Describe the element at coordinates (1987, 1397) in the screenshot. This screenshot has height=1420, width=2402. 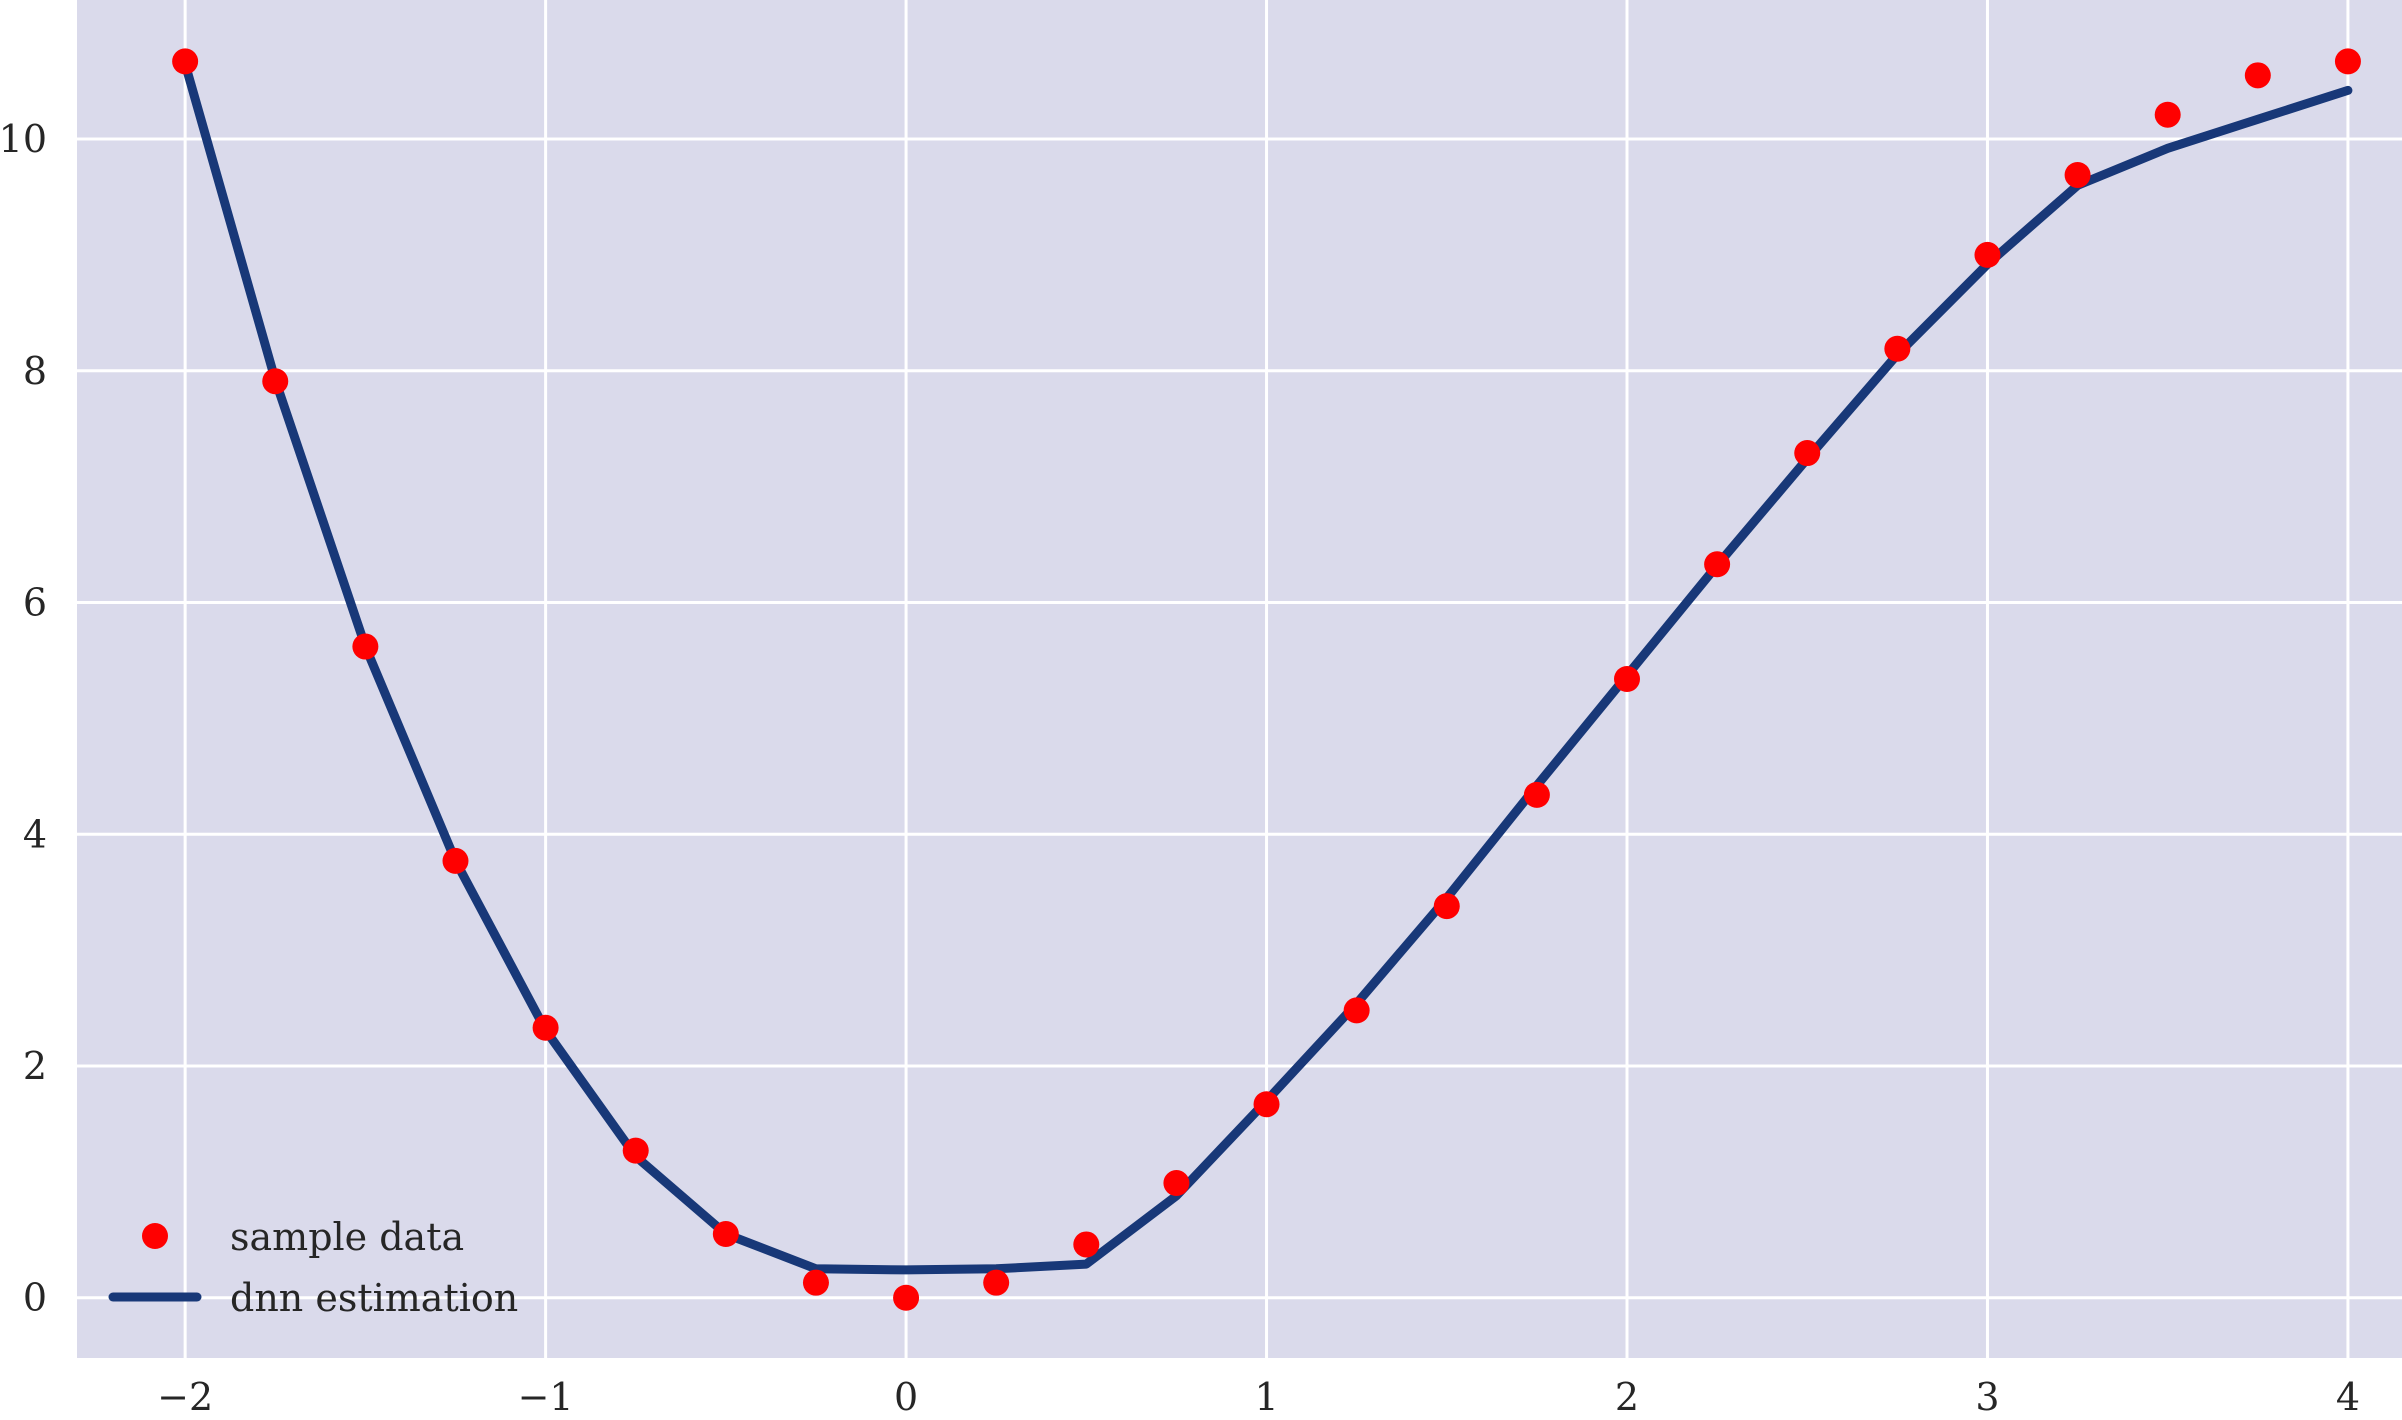
I see `x-tick-label: 3` at that location.